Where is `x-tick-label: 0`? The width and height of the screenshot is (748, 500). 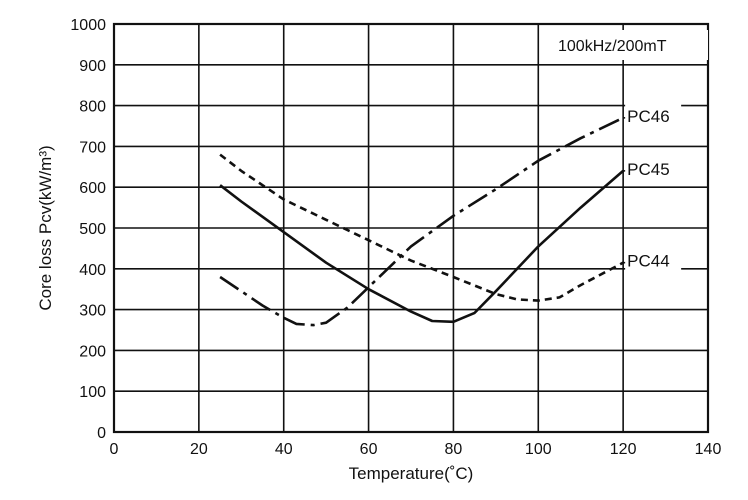
x-tick-label: 0 is located at coordinates (114, 449).